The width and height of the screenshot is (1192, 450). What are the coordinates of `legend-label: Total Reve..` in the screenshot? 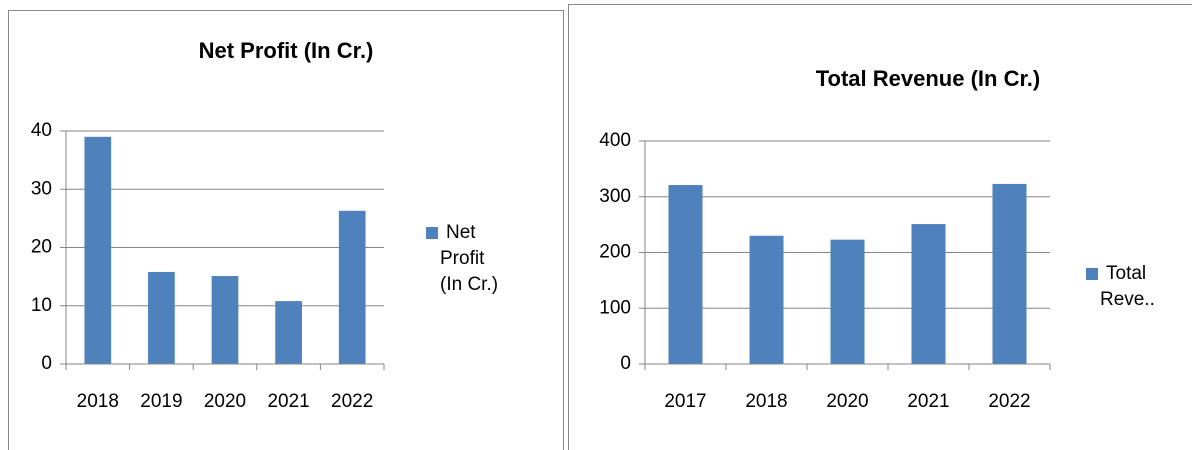 It's located at (1127, 286).